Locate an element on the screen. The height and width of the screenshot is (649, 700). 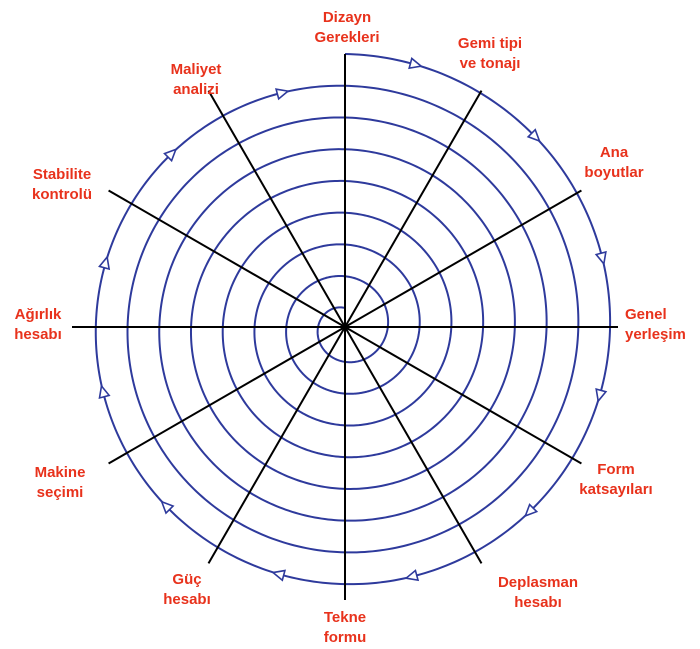
stage-label-stabilite-kontrolu: Stabilite kontrolü is located at coordinates (62, 185).